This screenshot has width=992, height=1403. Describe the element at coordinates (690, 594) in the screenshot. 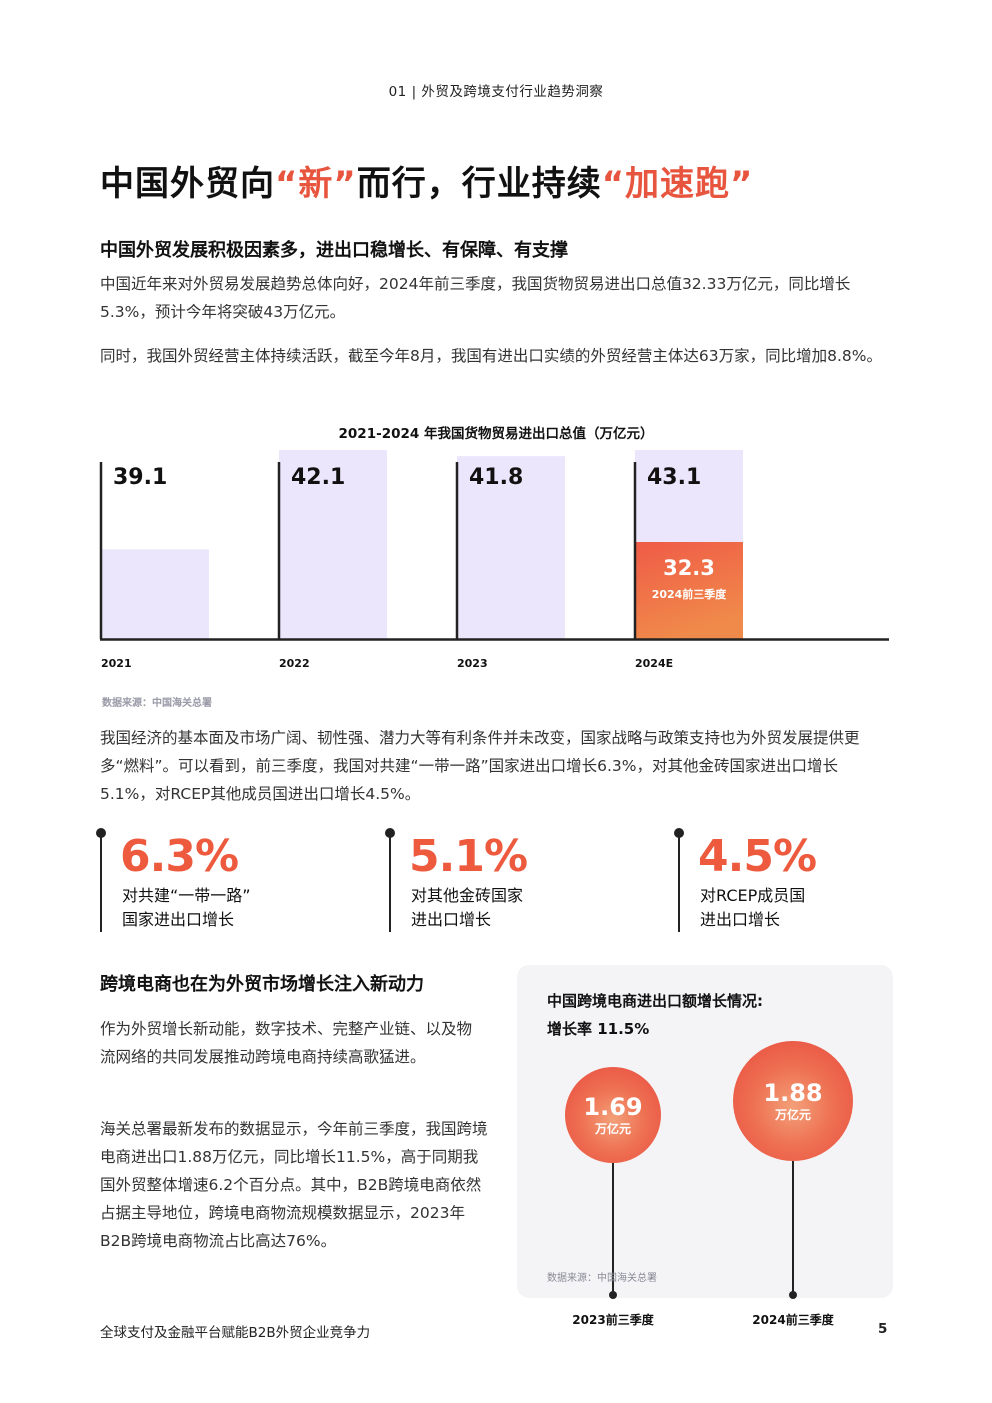

I see `highlight-label: 2024前三季度` at that location.